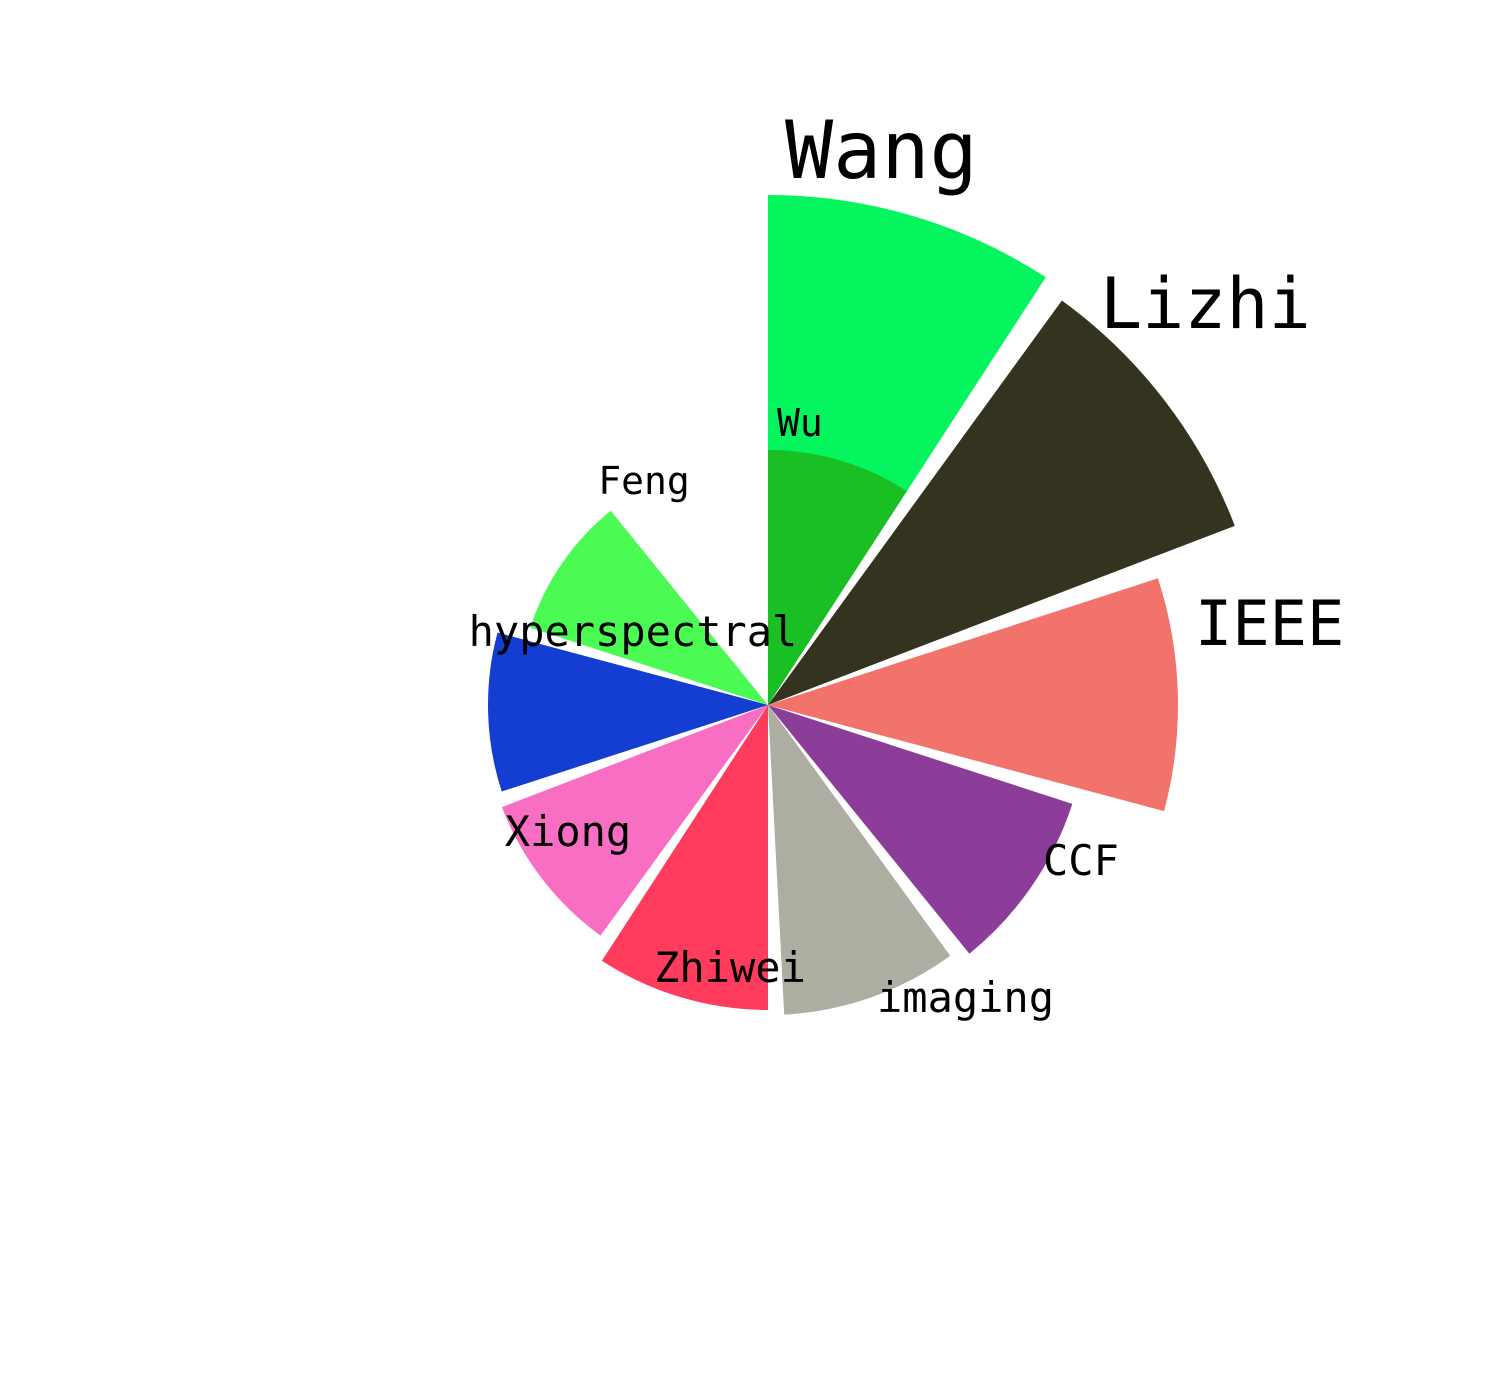 This screenshot has width=1500, height=1400. I want to click on wedge-wu, so click(837, 577).